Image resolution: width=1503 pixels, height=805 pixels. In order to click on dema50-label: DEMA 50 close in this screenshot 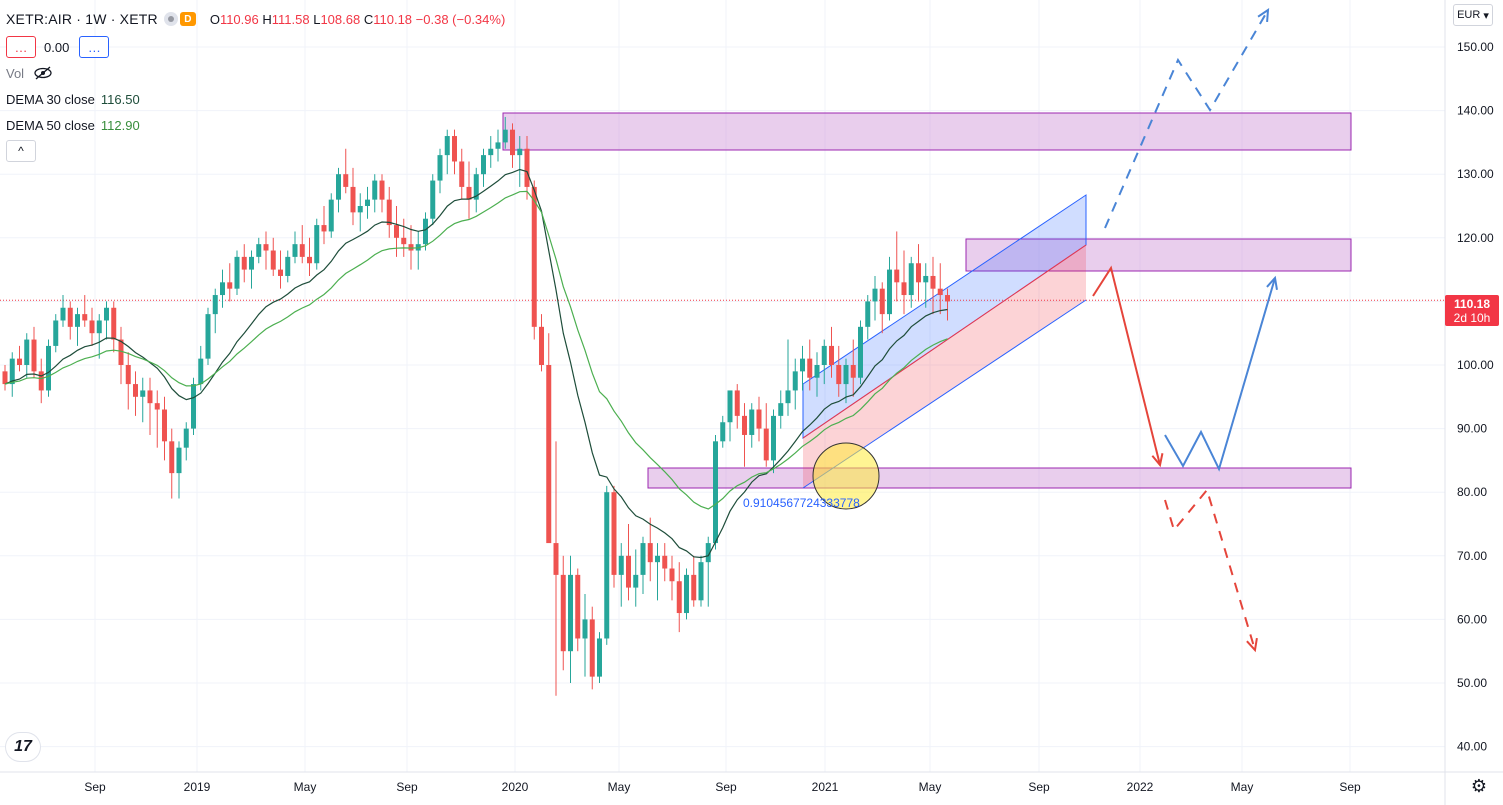, I will do `click(50, 125)`.